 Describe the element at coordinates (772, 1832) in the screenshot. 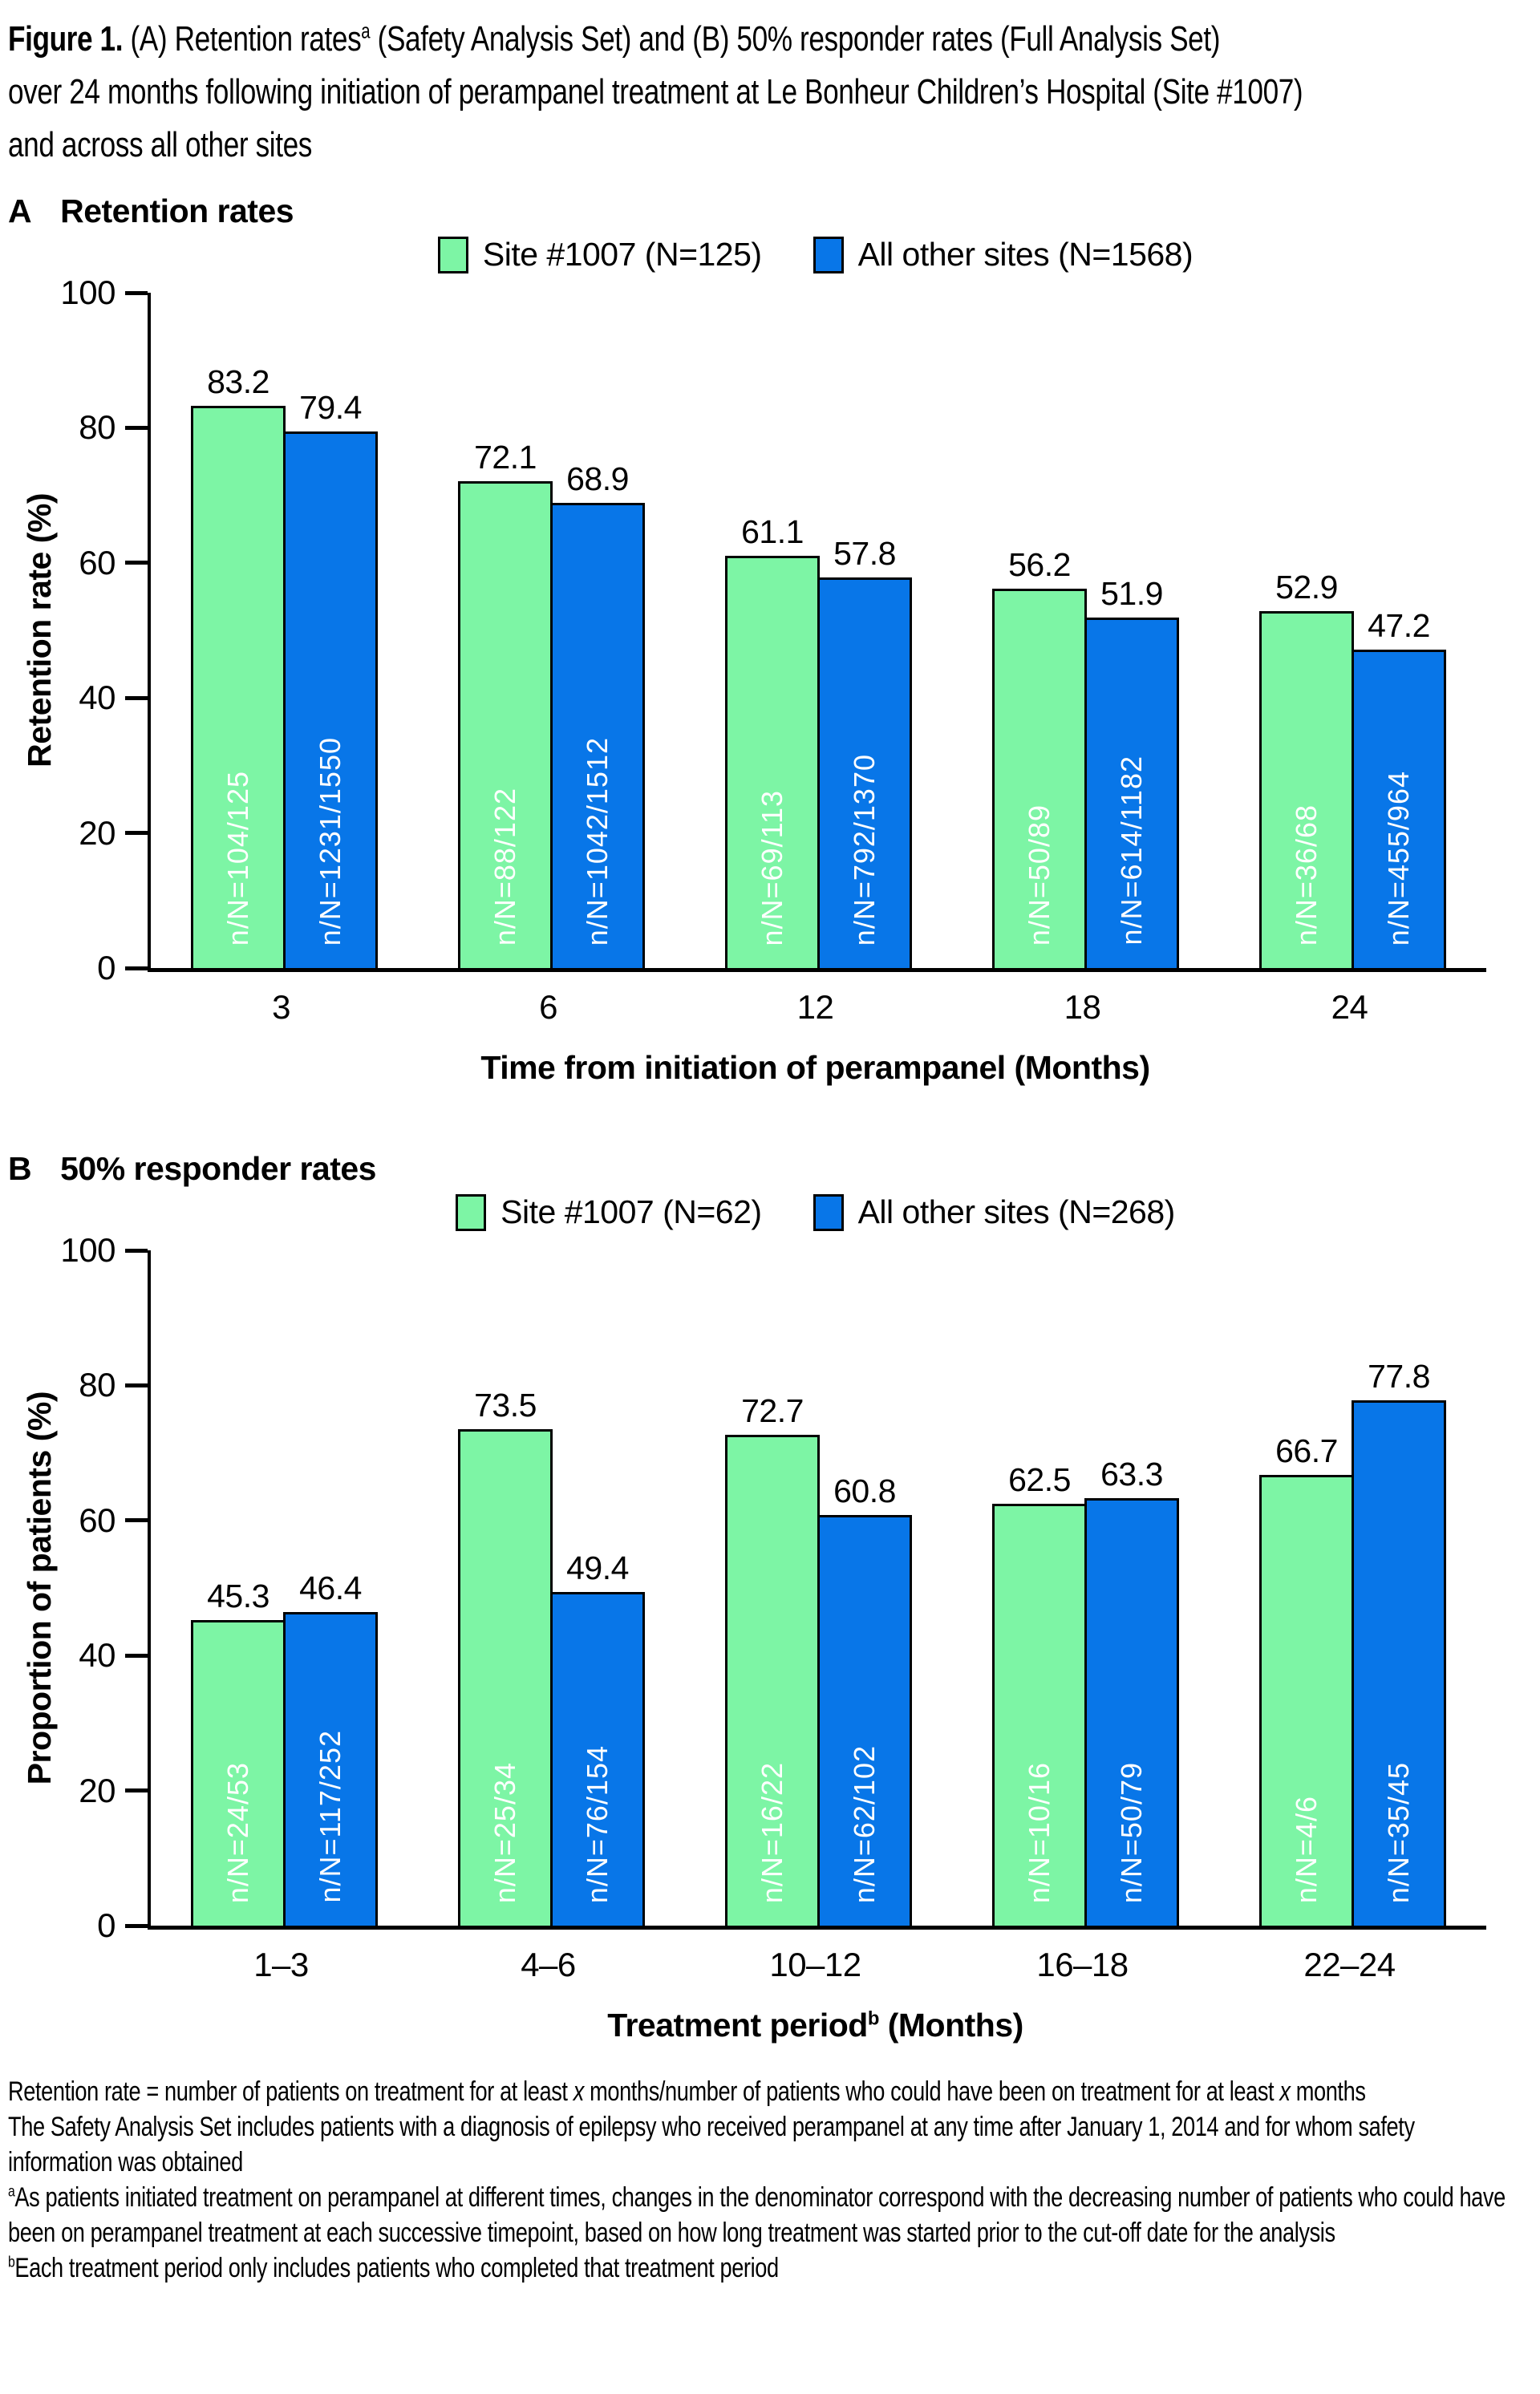

I see `bar-n-over-N-label: n/N=16/22` at that location.